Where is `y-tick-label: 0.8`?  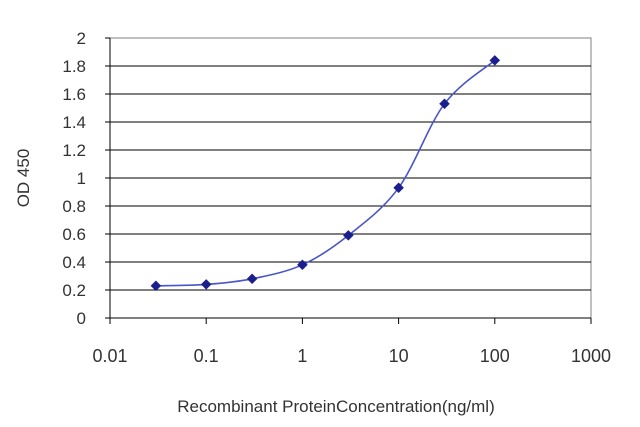
y-tick-label: 0.8 is located at coordinates (74, 206).